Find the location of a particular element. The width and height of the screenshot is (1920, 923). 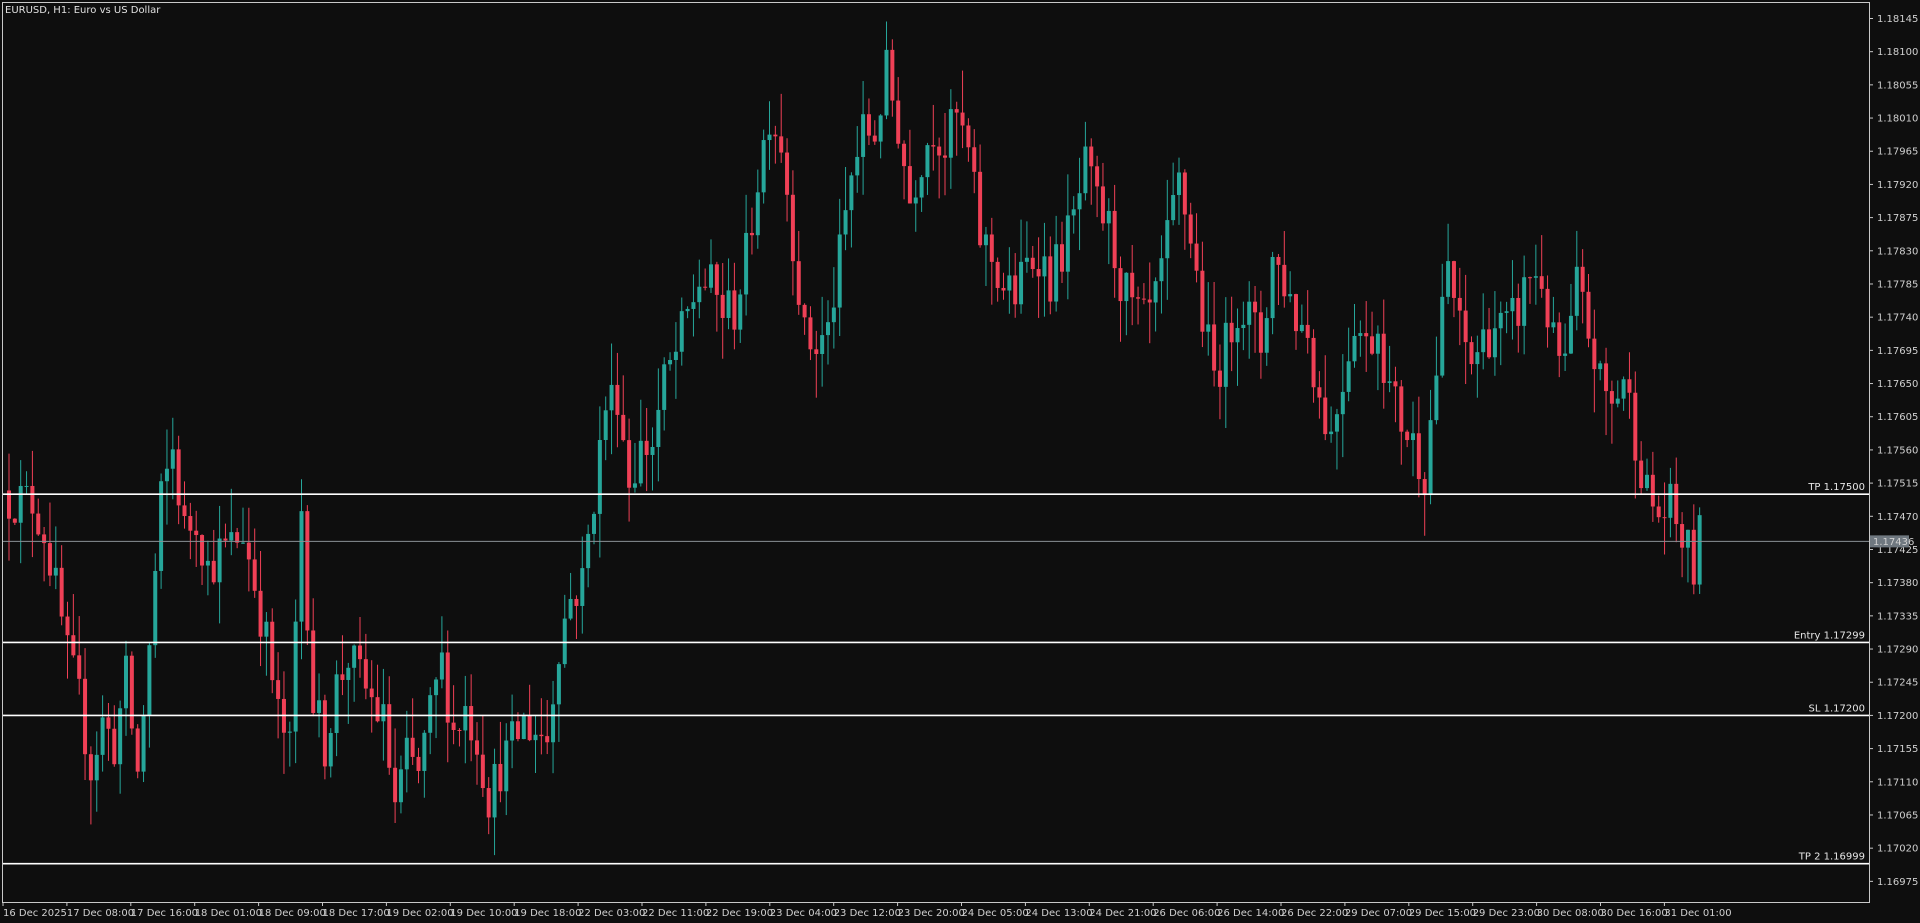

y-tick-label: 1.16975 is located at coordinates (1897, 882).